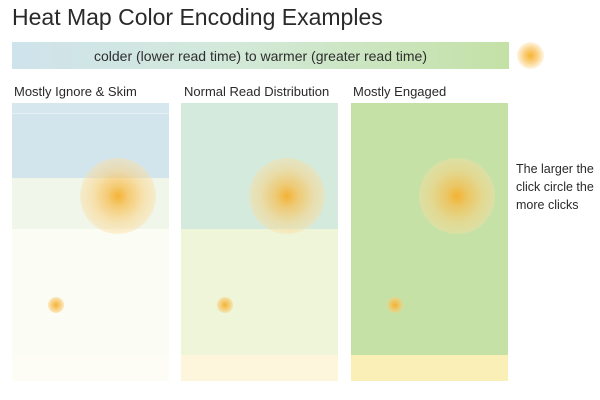 This screenshot has width=600, height=400. Describe the element at coordinates (75, 91) in the screenshot. I see `column-label-skim: Mostly Ignore & Skim` at that location.